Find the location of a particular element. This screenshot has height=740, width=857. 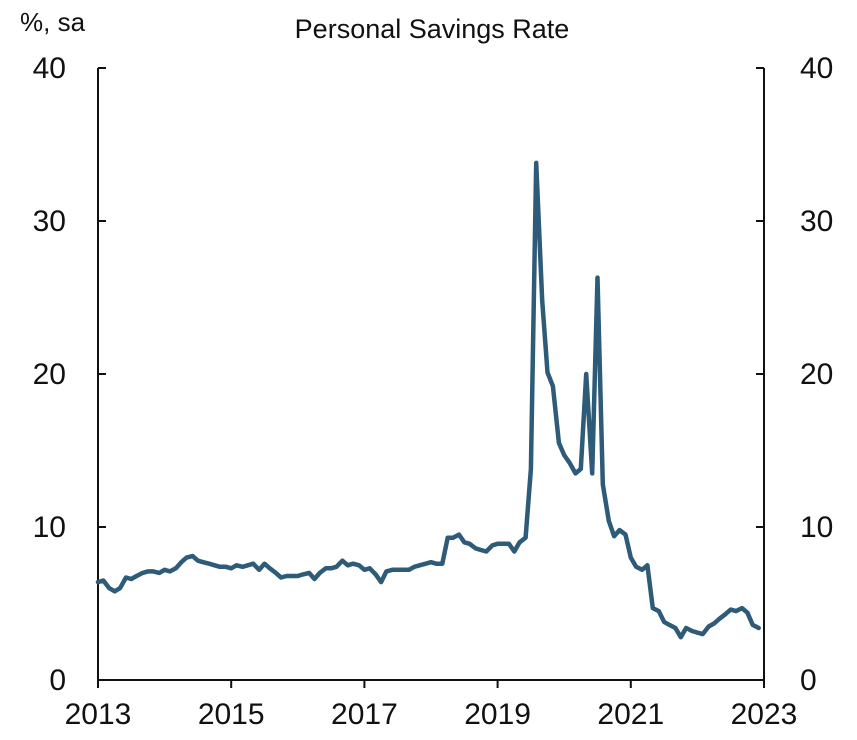

left-y-tick-label: 30 is located at coordinates (49, 221).